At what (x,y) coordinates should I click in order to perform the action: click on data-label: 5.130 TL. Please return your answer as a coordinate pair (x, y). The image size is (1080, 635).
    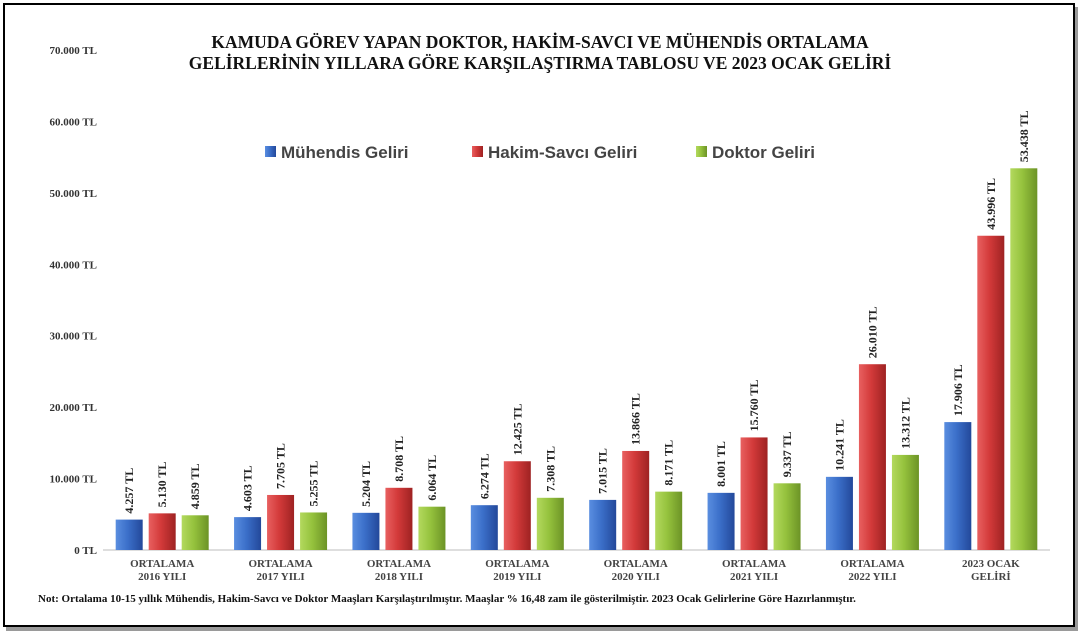
    Looking at the image, I should click on (162, 485).